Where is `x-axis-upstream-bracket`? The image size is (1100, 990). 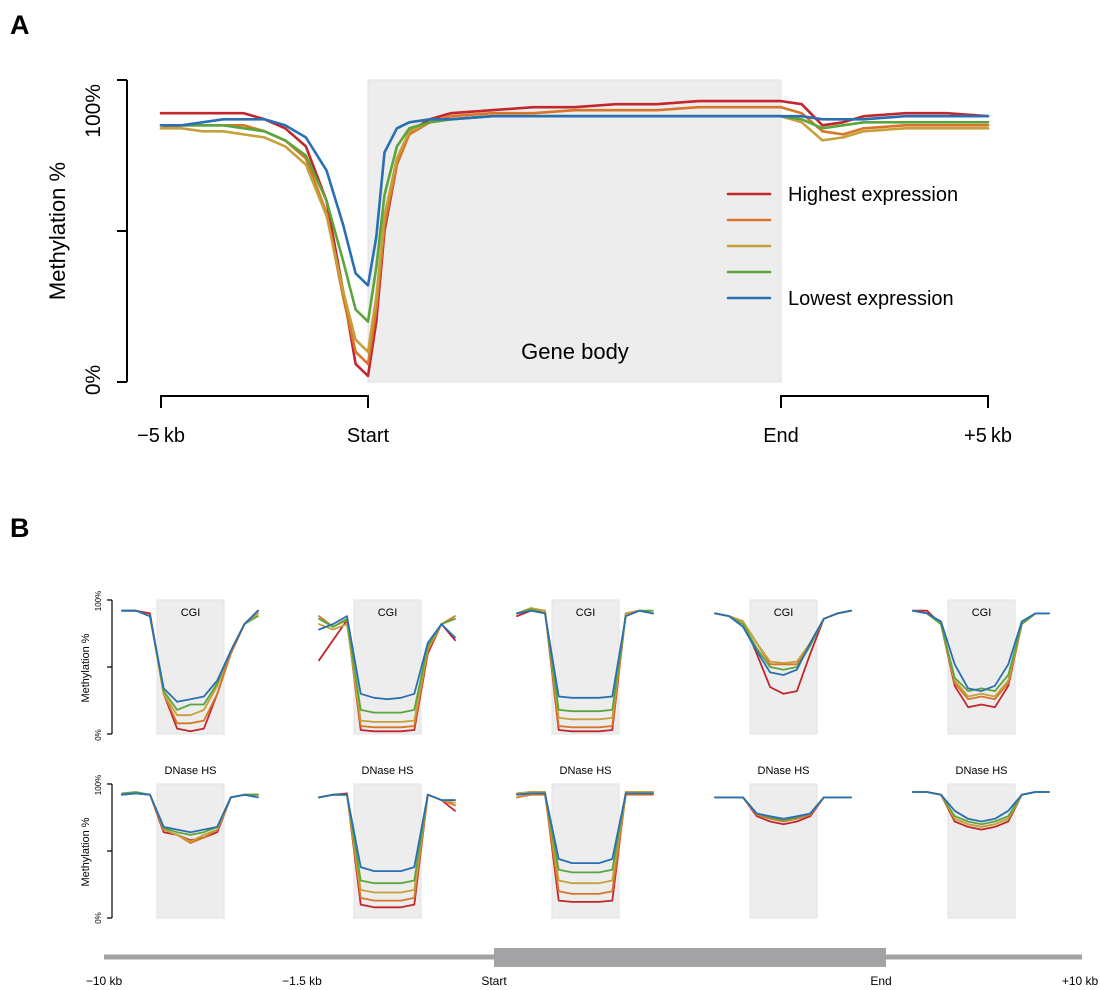
x-axis-upstream-bracket is located at coordinates (264, 401).